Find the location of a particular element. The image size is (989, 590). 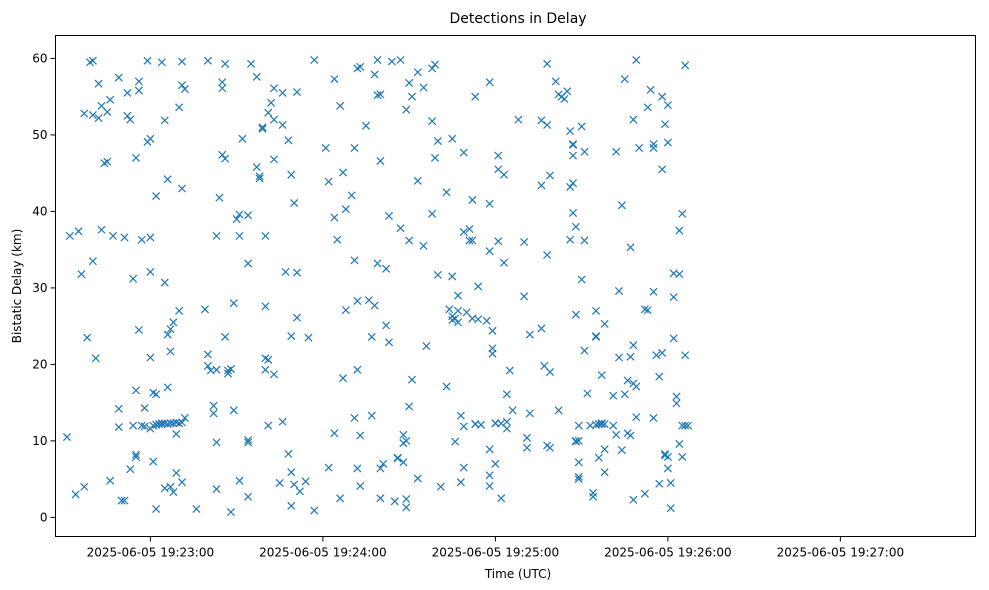

x-tick-label: 2025-06-05 19:23:00 is located at coordinates (150, 553).